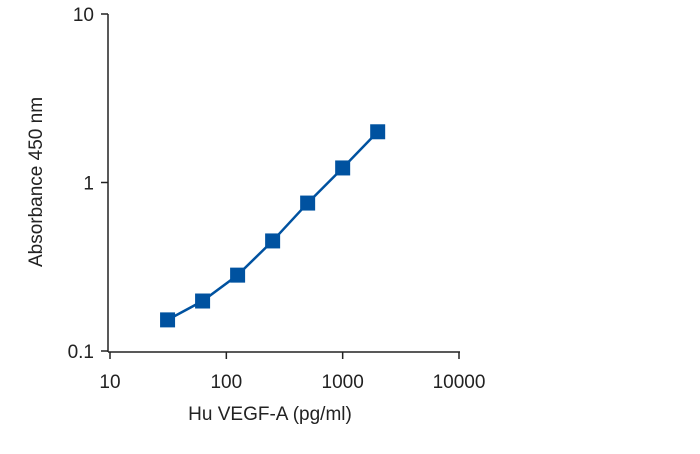  I want to click on x-tick-label: 100, so click(226, 382).